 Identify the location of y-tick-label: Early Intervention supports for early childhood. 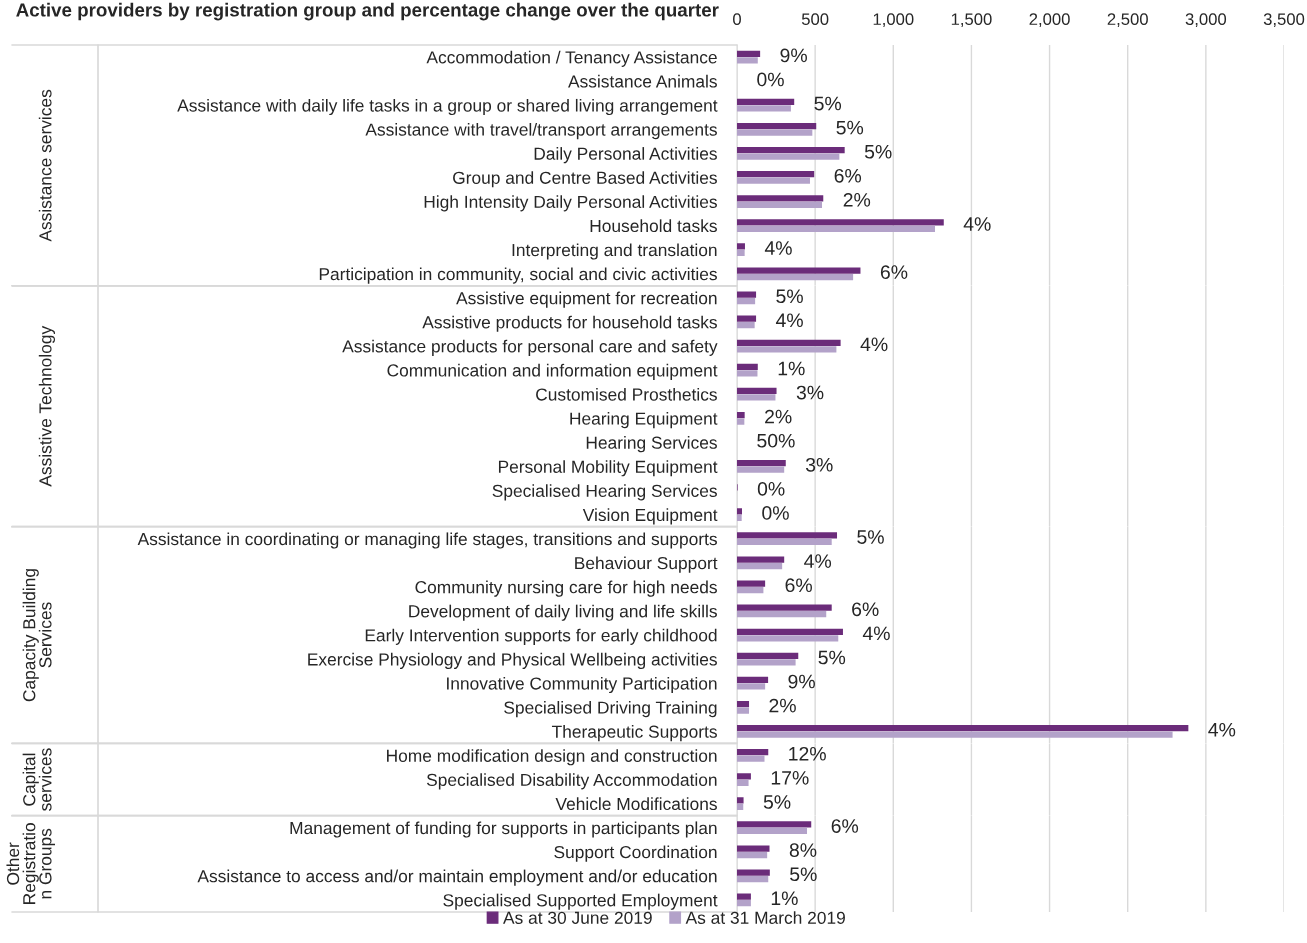
(541, 636).